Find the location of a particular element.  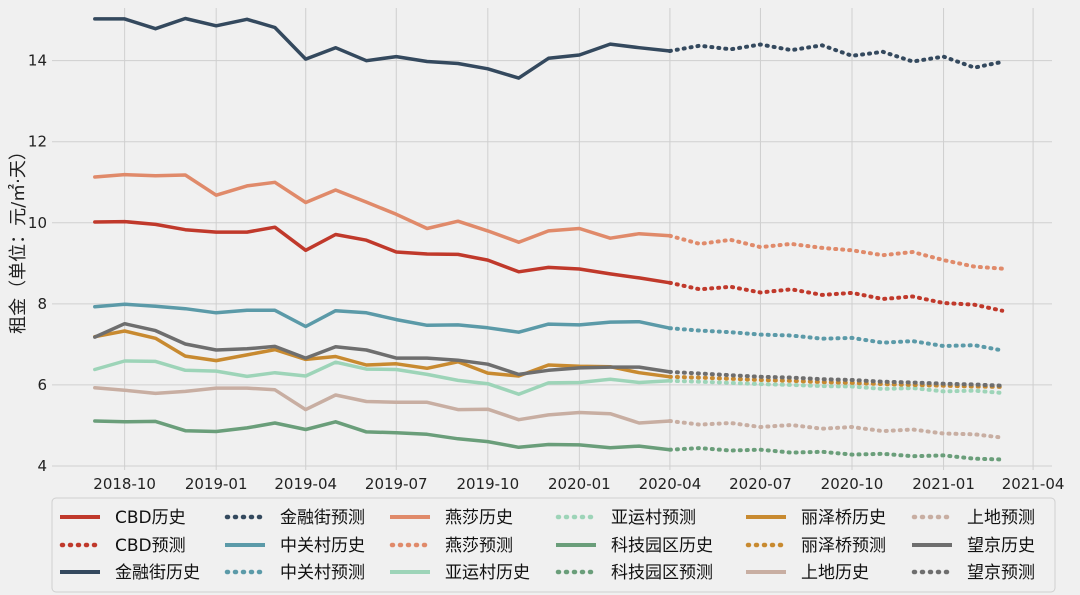

x-tick-label: 2021-04 is located at coordinates (1033, 484).